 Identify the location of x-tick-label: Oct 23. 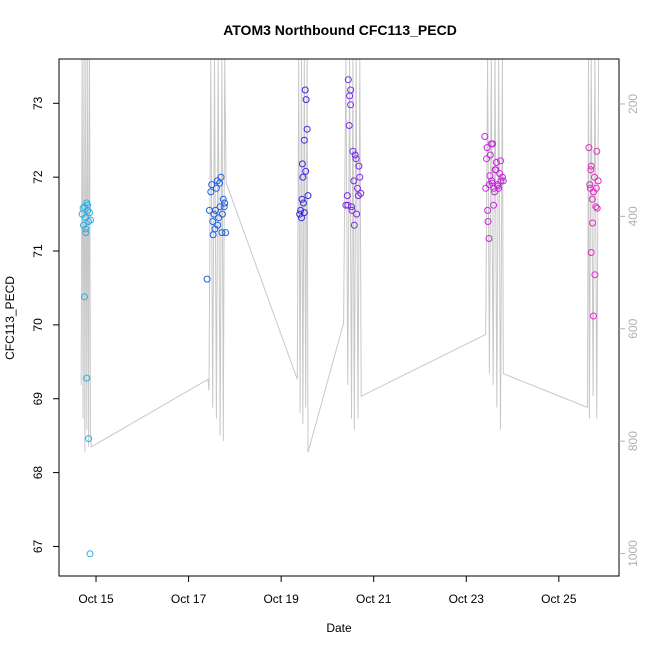
(467, 599).